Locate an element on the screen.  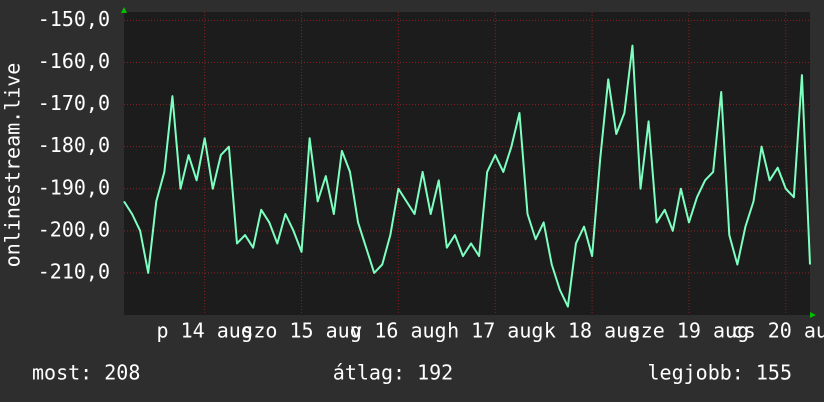
stat-best: legjobb: 155 is located at coordinates (720, 373).